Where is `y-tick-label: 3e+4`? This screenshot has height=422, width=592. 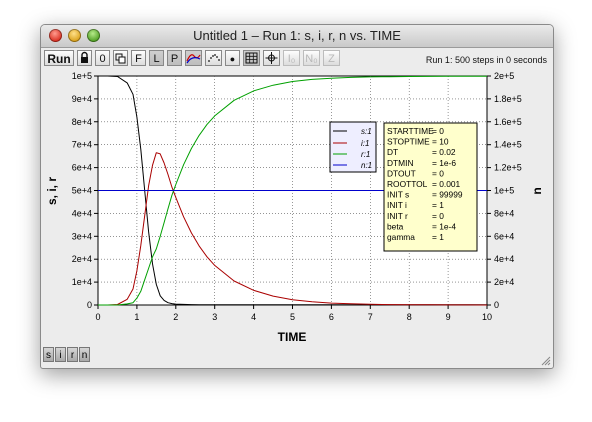
y-tick-label: 3e+4 is located at coordinates (82, 236).